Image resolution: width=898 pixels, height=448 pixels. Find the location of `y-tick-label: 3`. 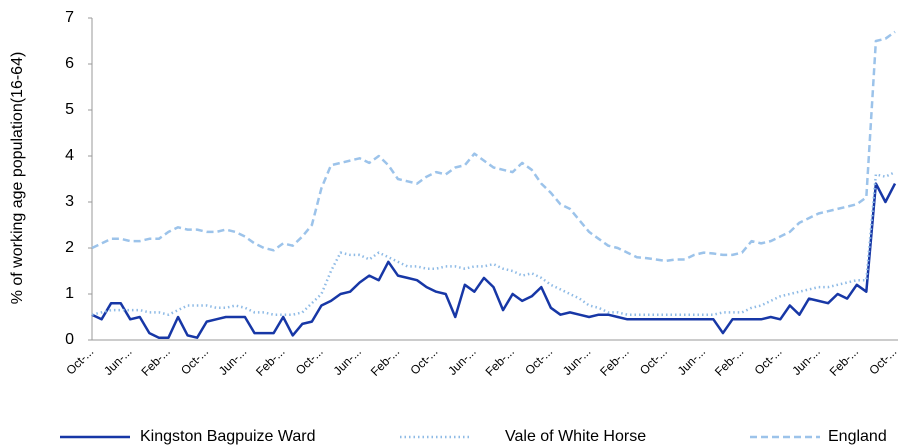

y-tick-label: 3 is located at coordinates (69, 201).